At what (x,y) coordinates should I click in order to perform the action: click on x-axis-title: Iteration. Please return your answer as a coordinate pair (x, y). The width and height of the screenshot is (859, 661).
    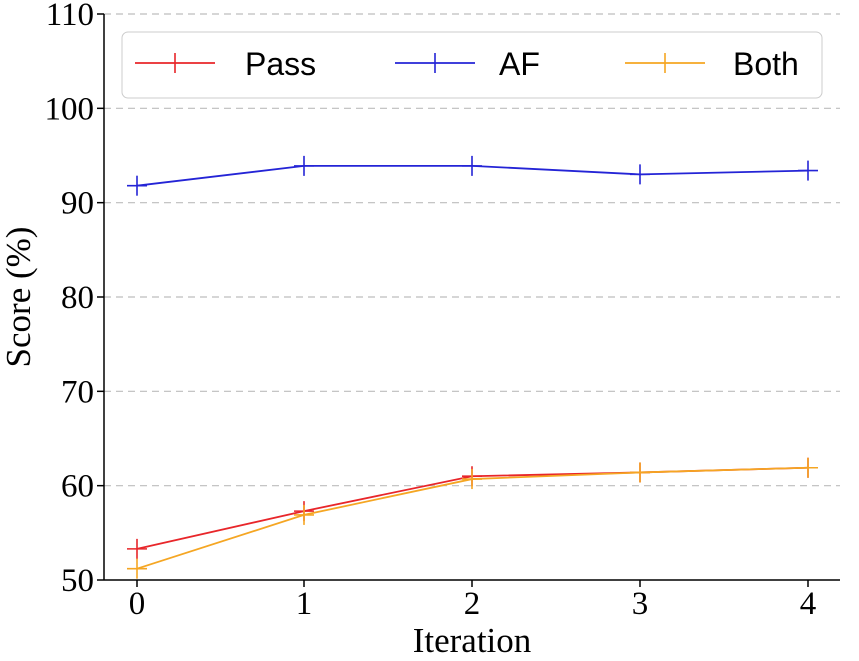
    Looking at the image, I should click on (472, 640).